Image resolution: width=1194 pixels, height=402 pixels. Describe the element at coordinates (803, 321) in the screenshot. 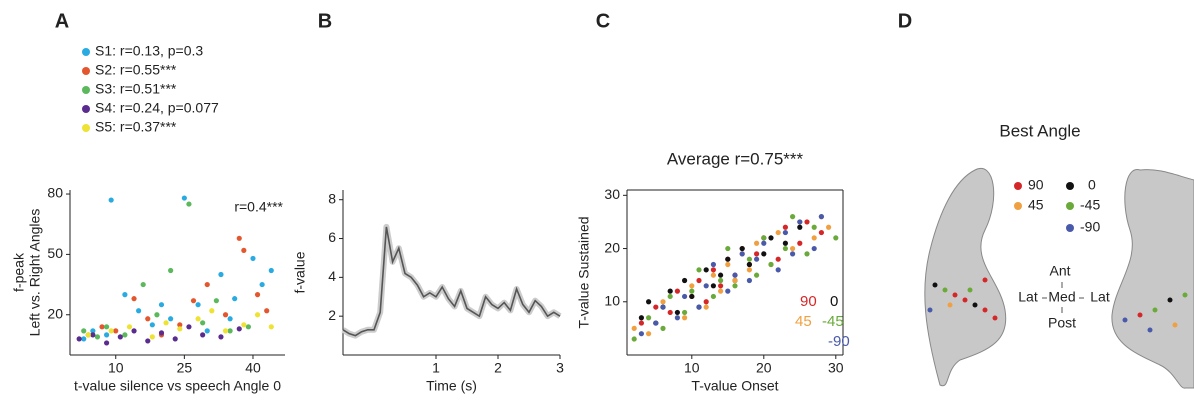

I see `legend-label: 45` at that location.